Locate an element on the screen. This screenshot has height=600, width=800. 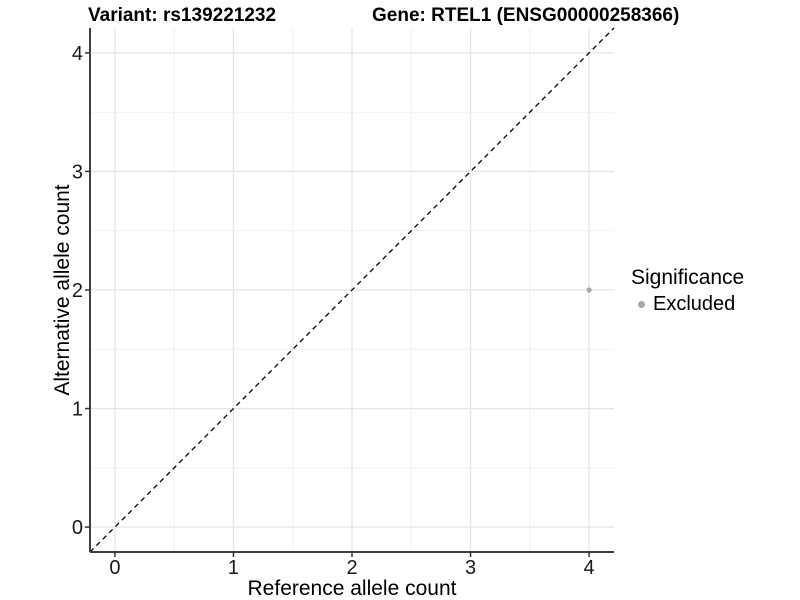
legend-item-excluded: Excluded is located at coordinates (687, 304).